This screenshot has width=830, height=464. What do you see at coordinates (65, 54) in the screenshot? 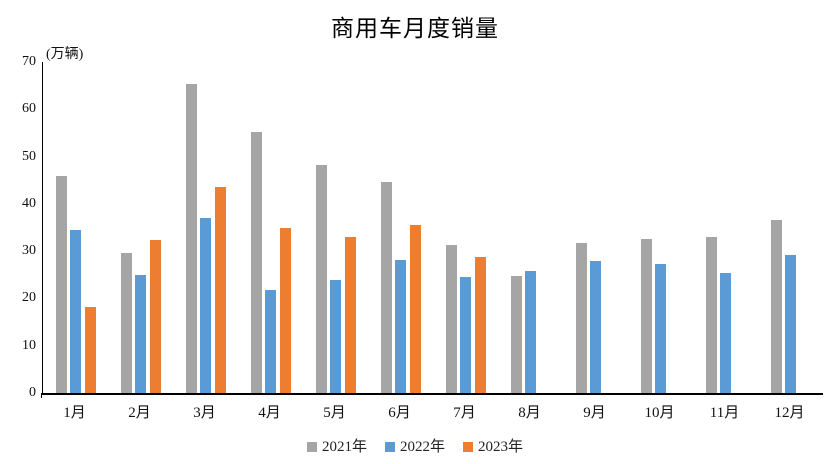
I see `y-axis-unit-label: (万辆)` at bounding box center [65, 54].